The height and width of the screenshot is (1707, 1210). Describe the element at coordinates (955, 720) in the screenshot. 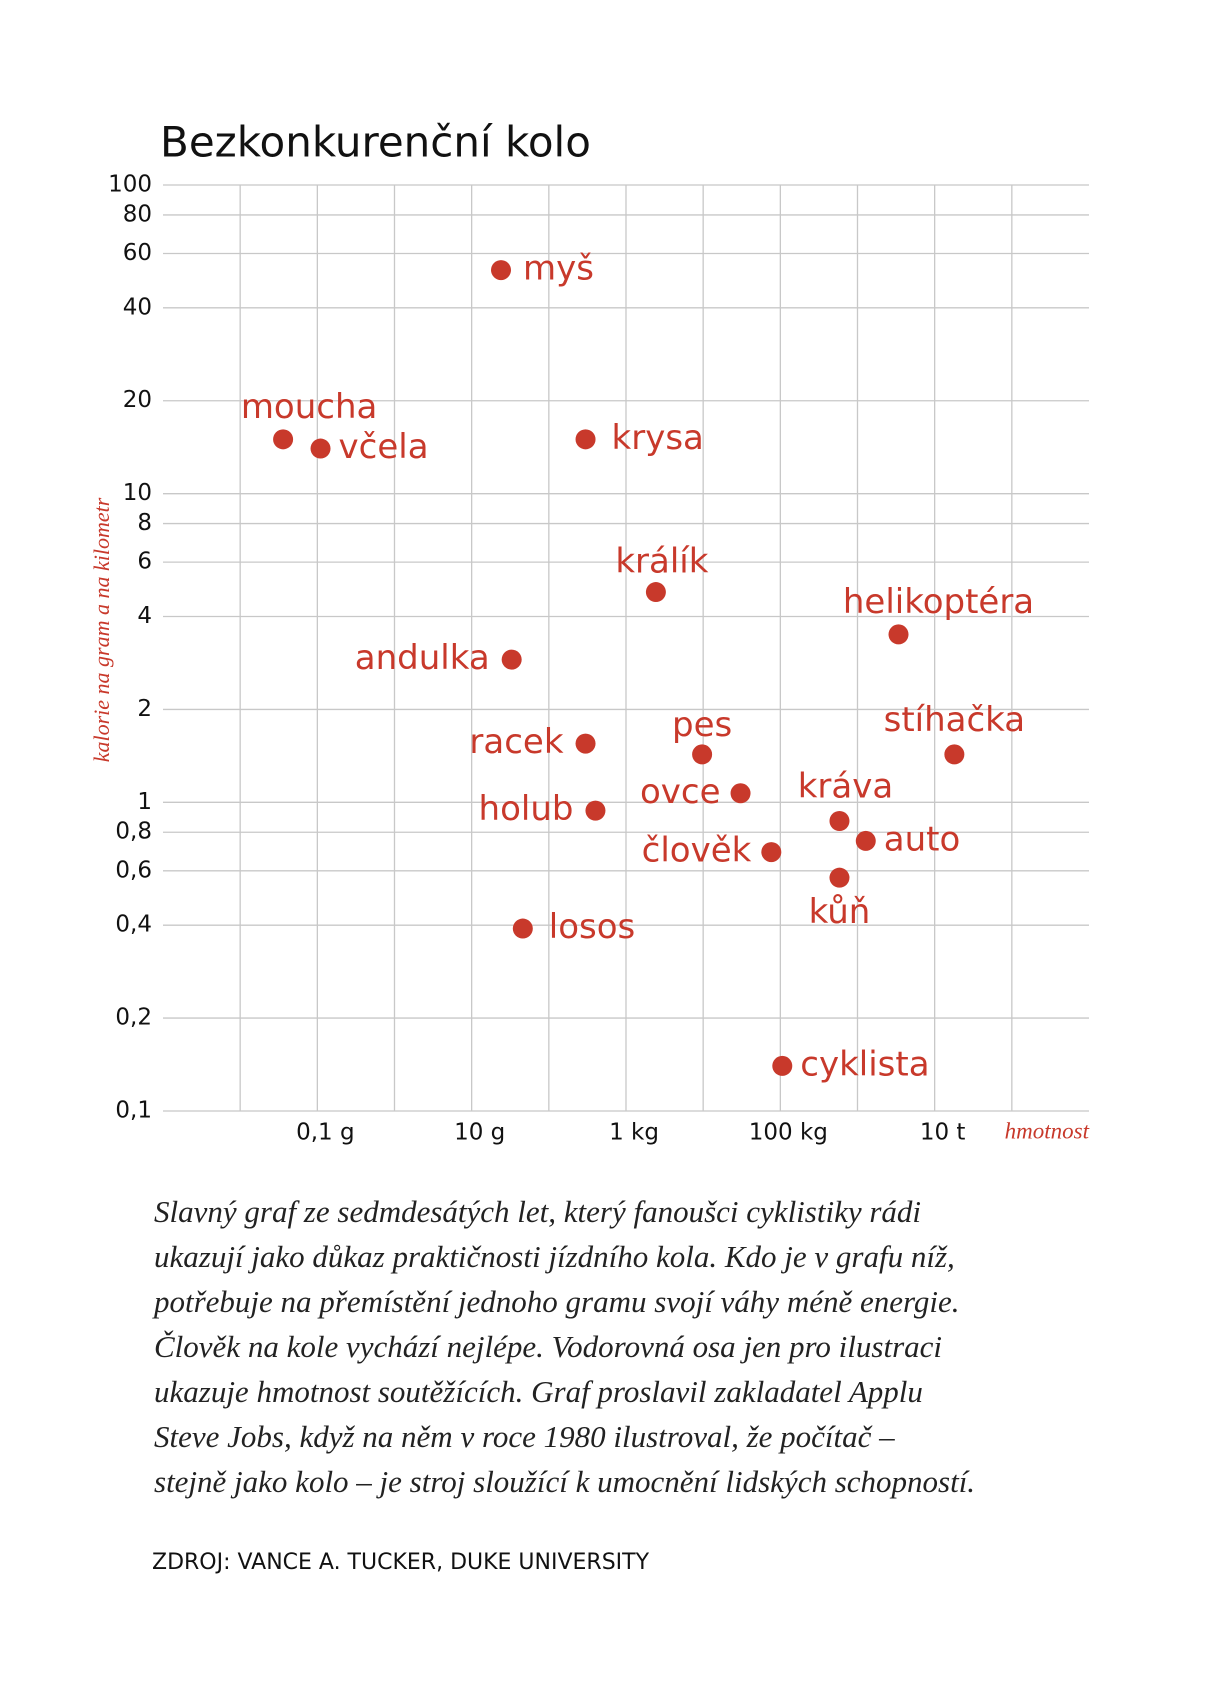

I see `point-label: stíhačka` at that location.